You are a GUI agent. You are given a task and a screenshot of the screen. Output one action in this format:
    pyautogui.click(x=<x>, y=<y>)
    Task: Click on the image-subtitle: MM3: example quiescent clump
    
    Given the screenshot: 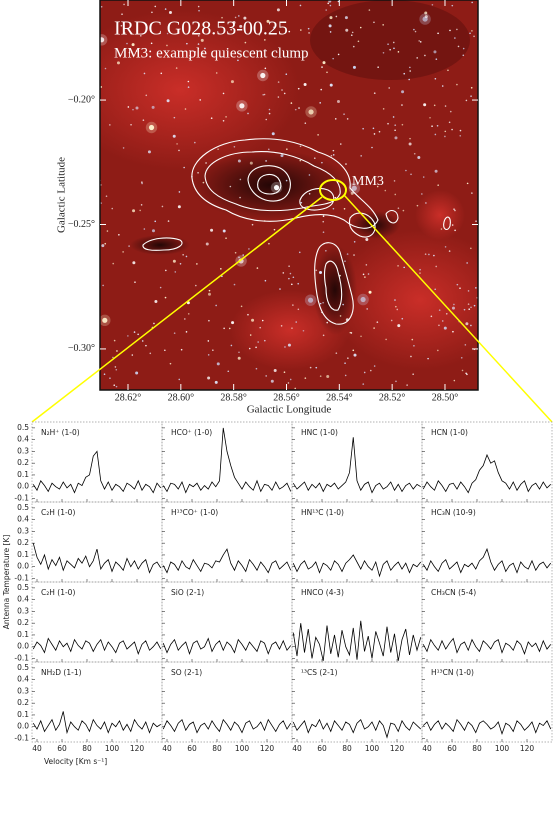 What is the action you would take?
    pyautogui.click(x=211, y=53)
    